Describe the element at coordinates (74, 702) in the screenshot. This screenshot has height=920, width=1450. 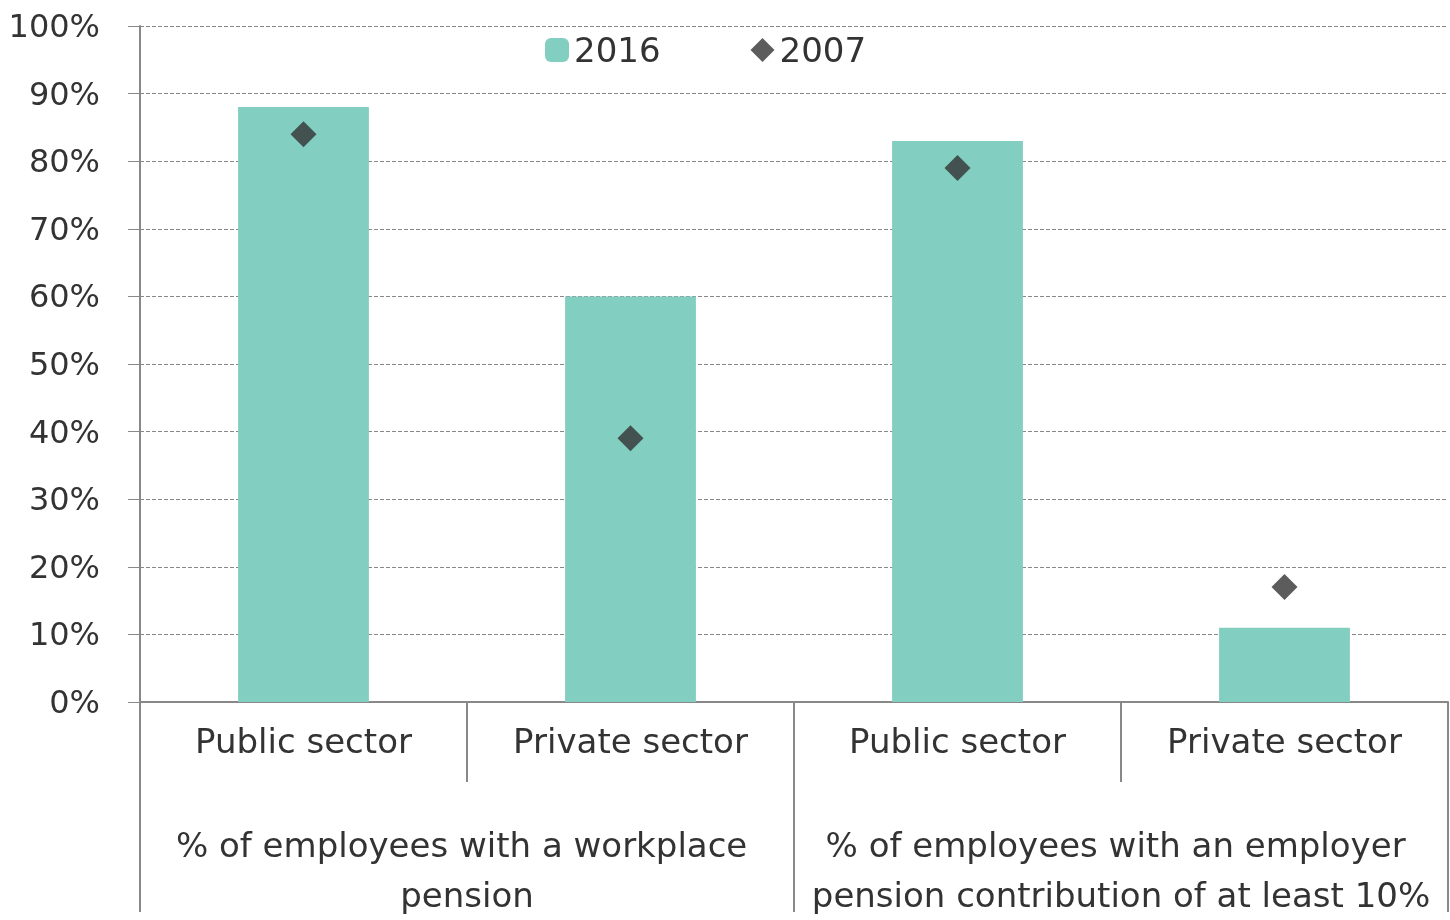
I see `y-tick-label: 0%` at that location.